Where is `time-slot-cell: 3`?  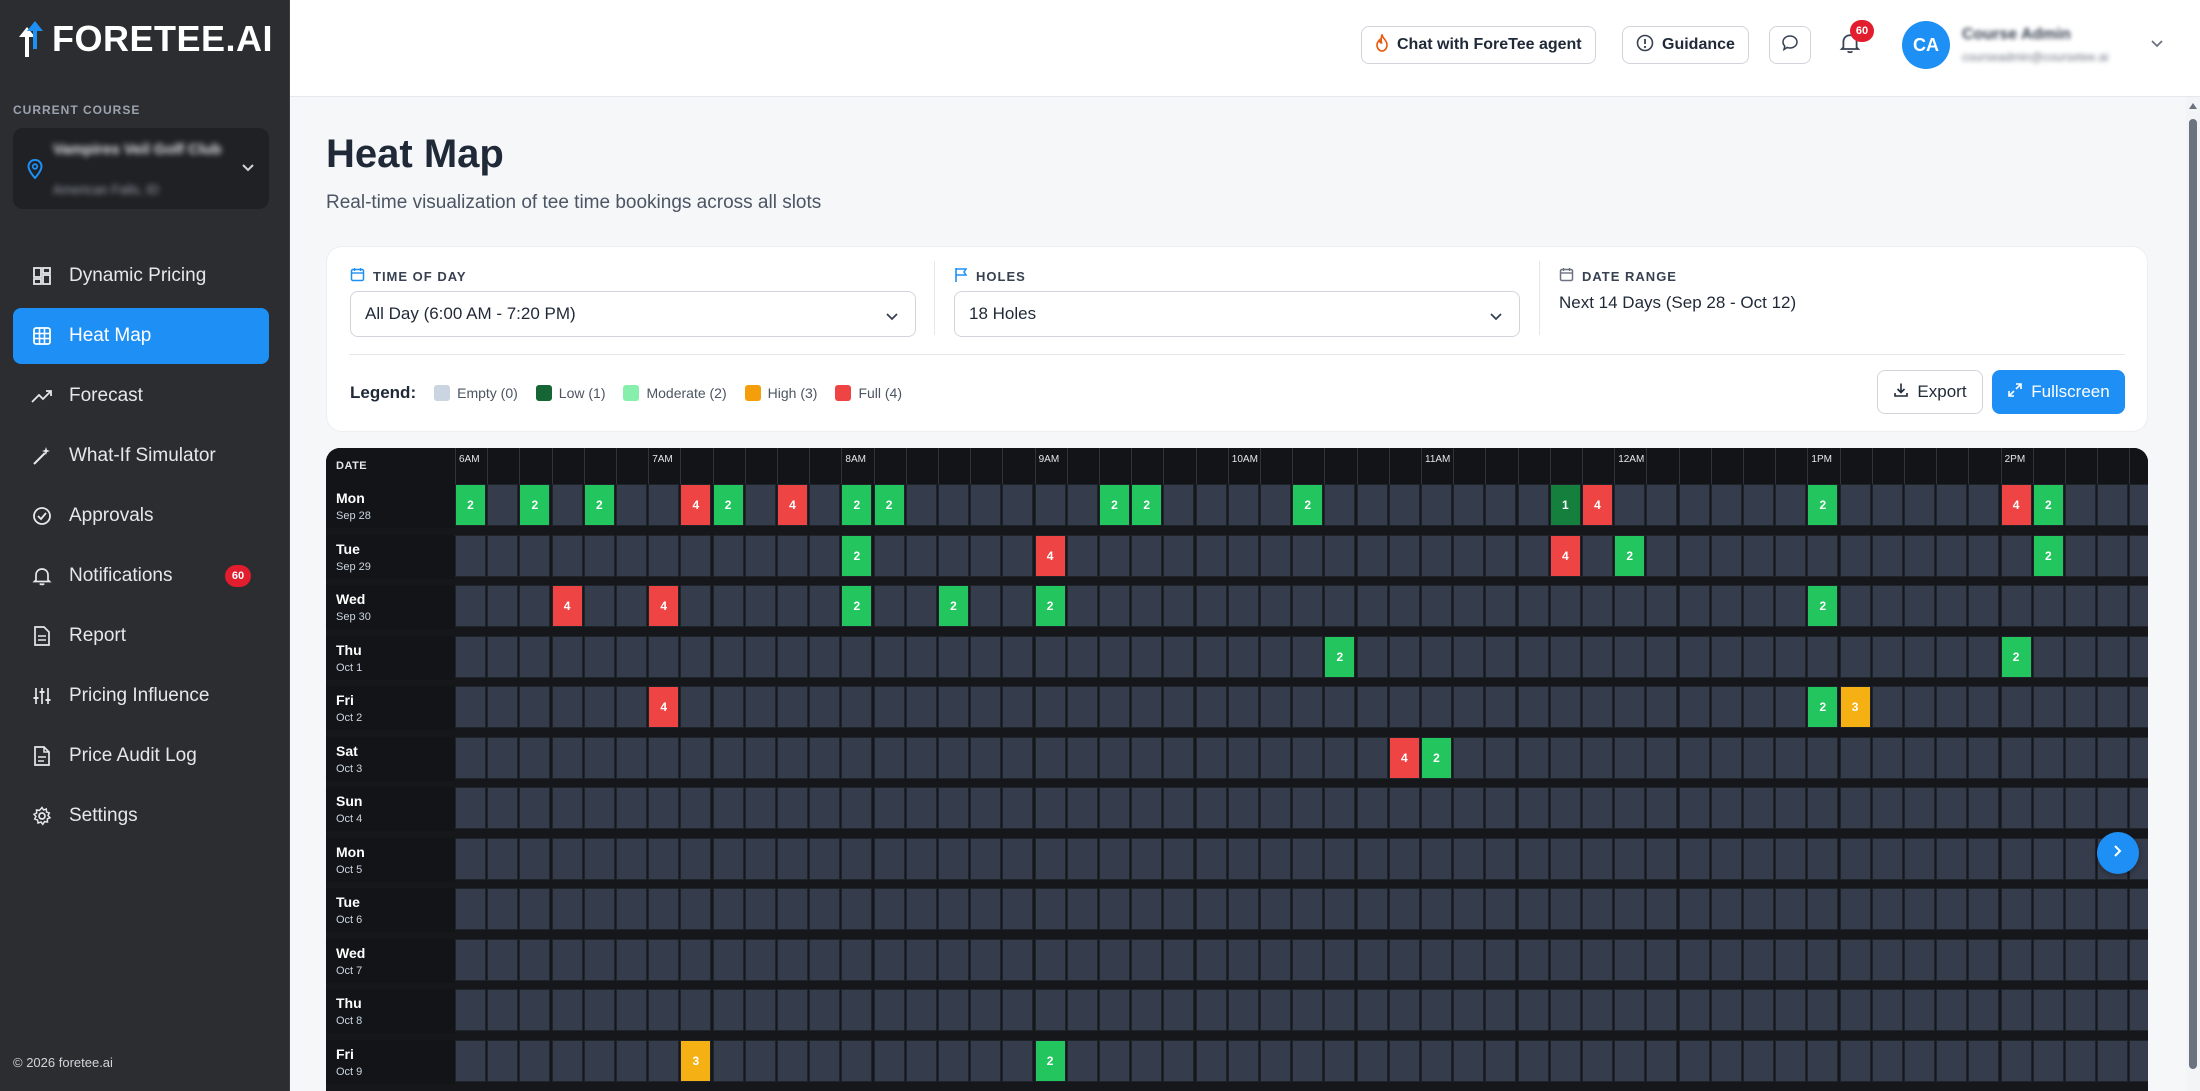 time-slot-cell: 3 is located at coordinates (696, 1060).